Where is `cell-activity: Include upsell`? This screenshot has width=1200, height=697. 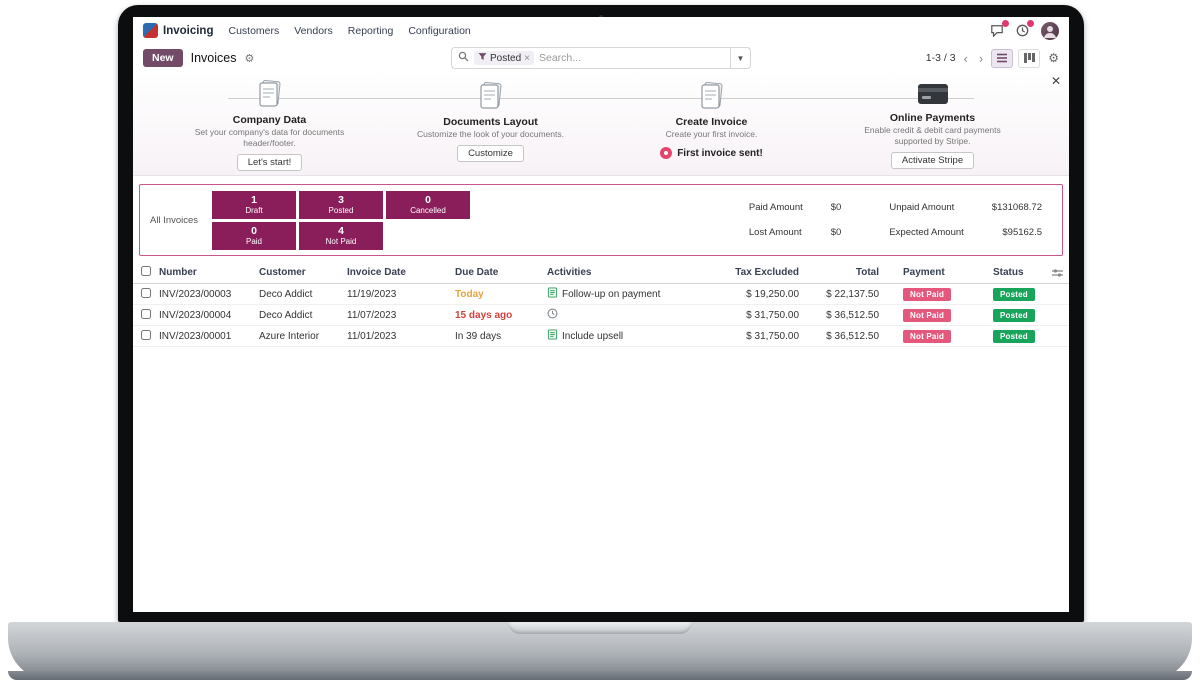 cell-activity: Include upsell is located at coordinates (635, 336).